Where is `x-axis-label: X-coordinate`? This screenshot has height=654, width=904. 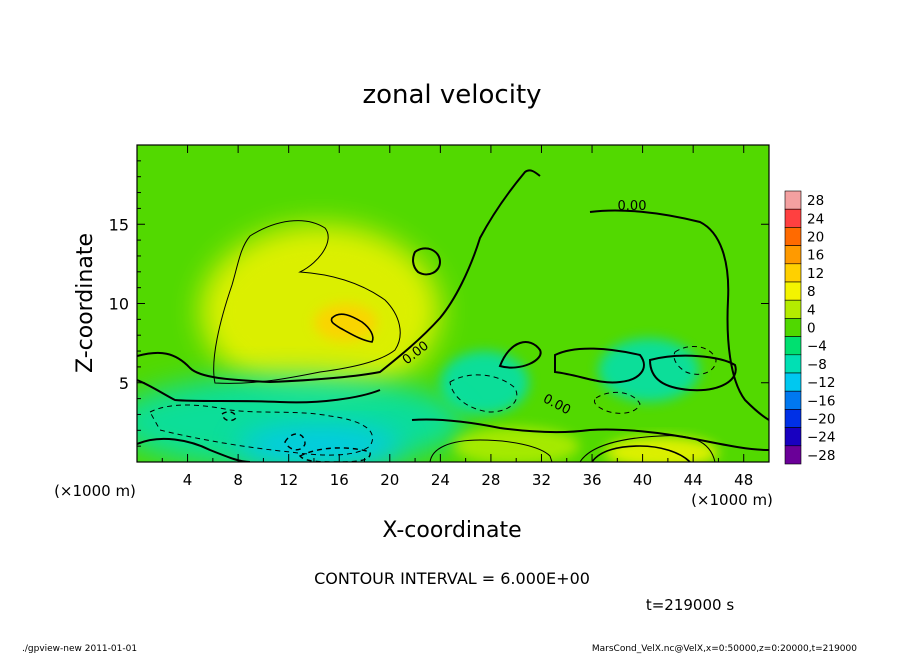 x-axis-label: X-coordinate is located at coordinates (451, 530).